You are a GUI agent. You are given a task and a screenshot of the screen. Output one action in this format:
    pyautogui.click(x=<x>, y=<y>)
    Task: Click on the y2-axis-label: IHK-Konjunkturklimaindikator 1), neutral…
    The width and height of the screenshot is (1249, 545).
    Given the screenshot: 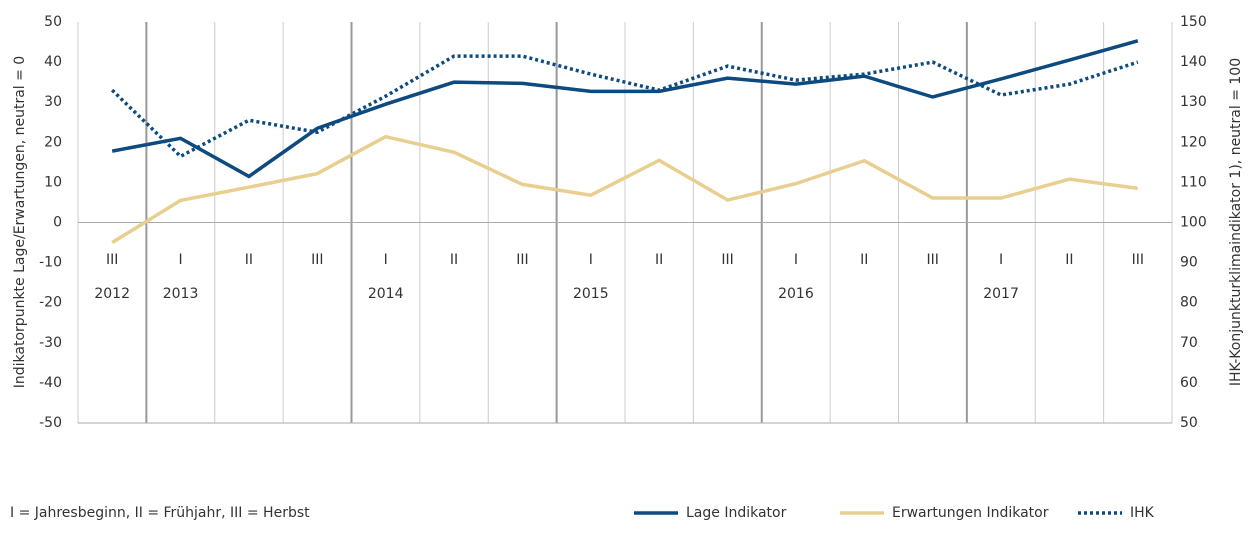 What is the action you would take?
    pyautogui.click(x=1236, y=222)
    